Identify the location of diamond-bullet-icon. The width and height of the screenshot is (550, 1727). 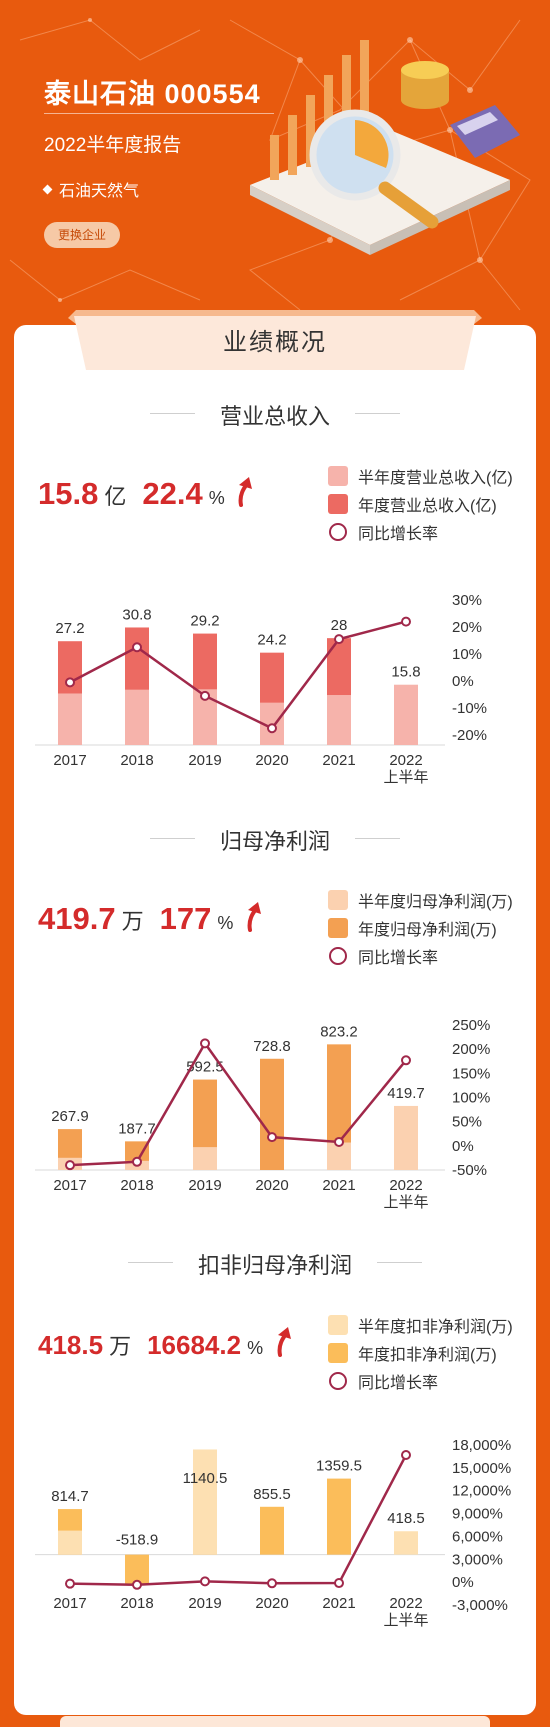
(47, 189).